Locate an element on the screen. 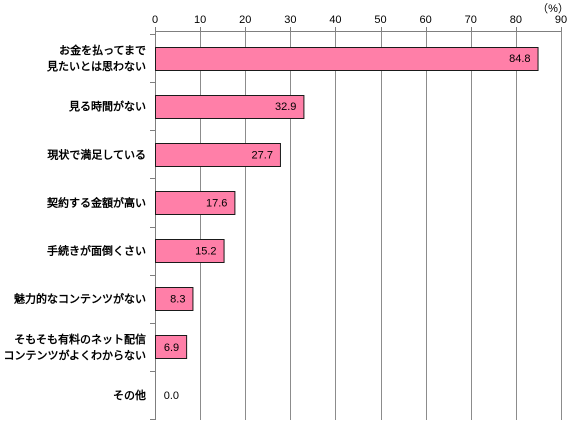 The width and height of the screenshot is (577, 426). category-label: 魅力的なコンテンツがない is located at coordinates (80, 299).